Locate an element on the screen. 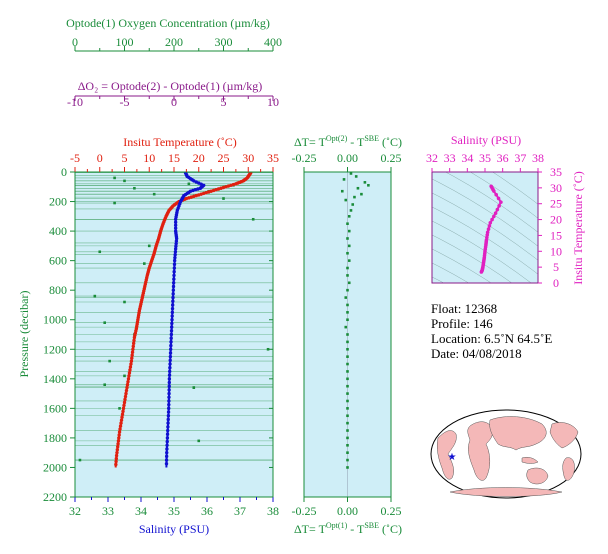 This screenshot has height=554, width=608. axis-tick-label: 400 is located at coordinates (273, 42).